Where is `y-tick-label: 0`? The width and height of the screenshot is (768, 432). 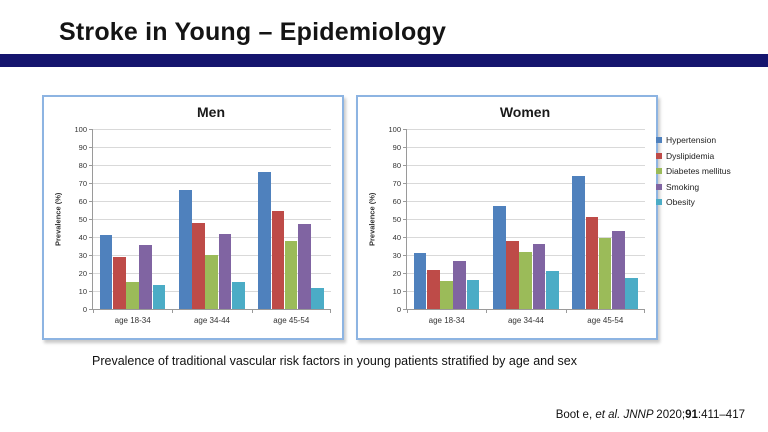 y-tick-label: 0 is located at coordinates (398, 309).